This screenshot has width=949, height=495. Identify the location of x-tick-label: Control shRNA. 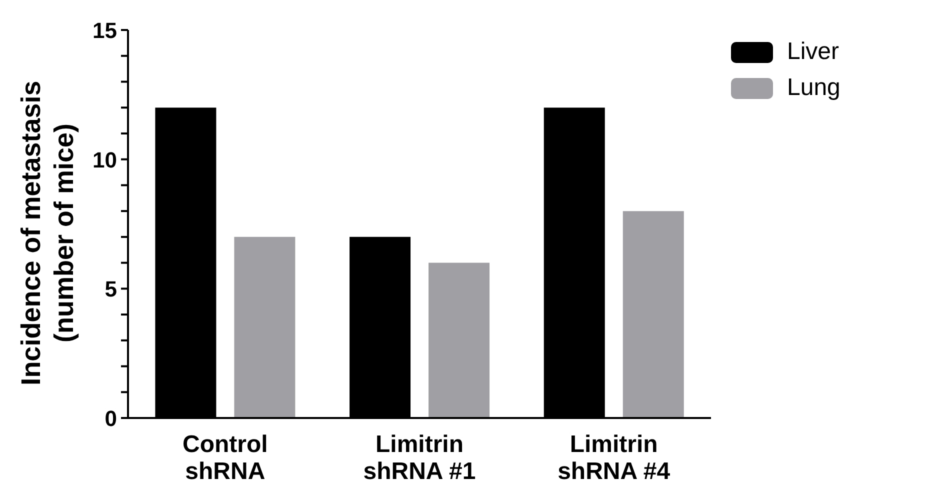
(225, 458).